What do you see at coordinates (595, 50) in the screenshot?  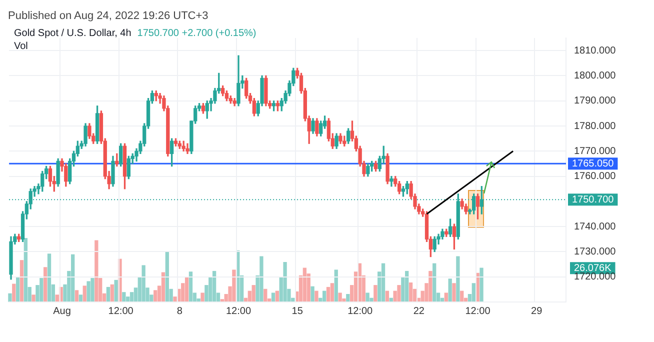 I see `y-tick-label: 1810.000` at bounding box center [595, 50].